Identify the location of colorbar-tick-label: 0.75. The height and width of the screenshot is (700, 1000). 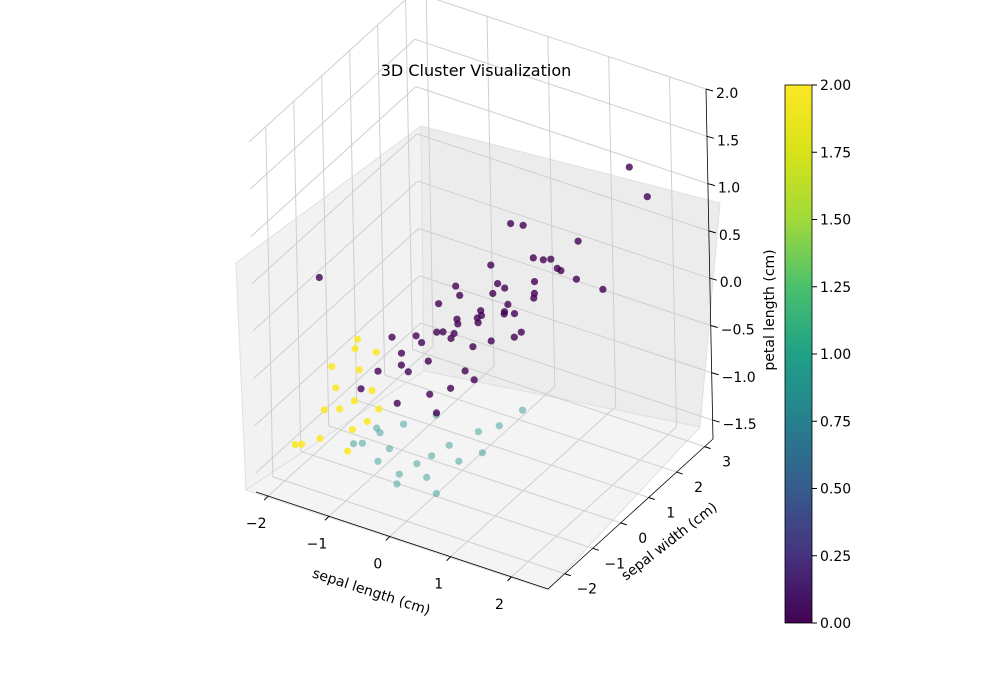
(835, 422).